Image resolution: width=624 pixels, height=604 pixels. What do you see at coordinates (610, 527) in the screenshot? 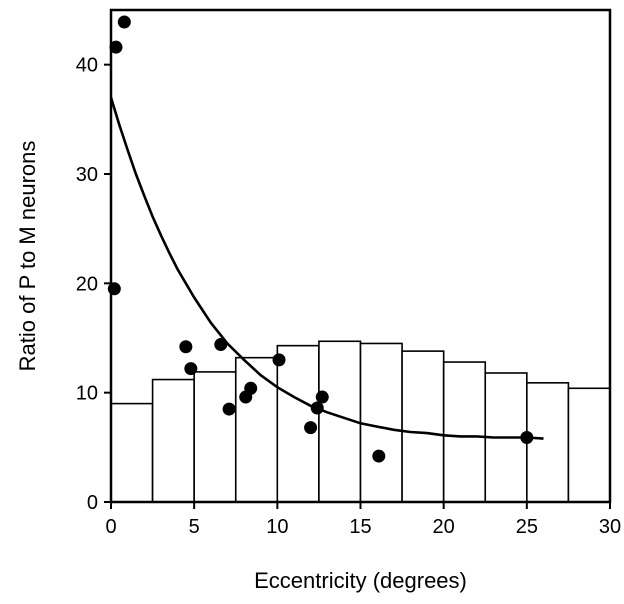
I see `x-tick-label: 30` at bounding box center [610, 527].